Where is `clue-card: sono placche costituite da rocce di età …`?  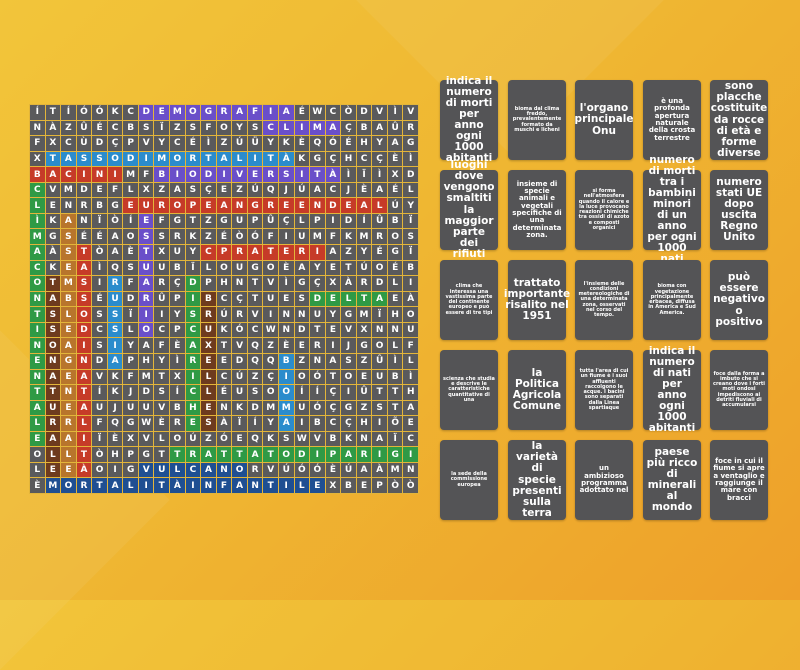
clue-card: sono placche costituite da rocce di età … is located at coordinates (739, 120).